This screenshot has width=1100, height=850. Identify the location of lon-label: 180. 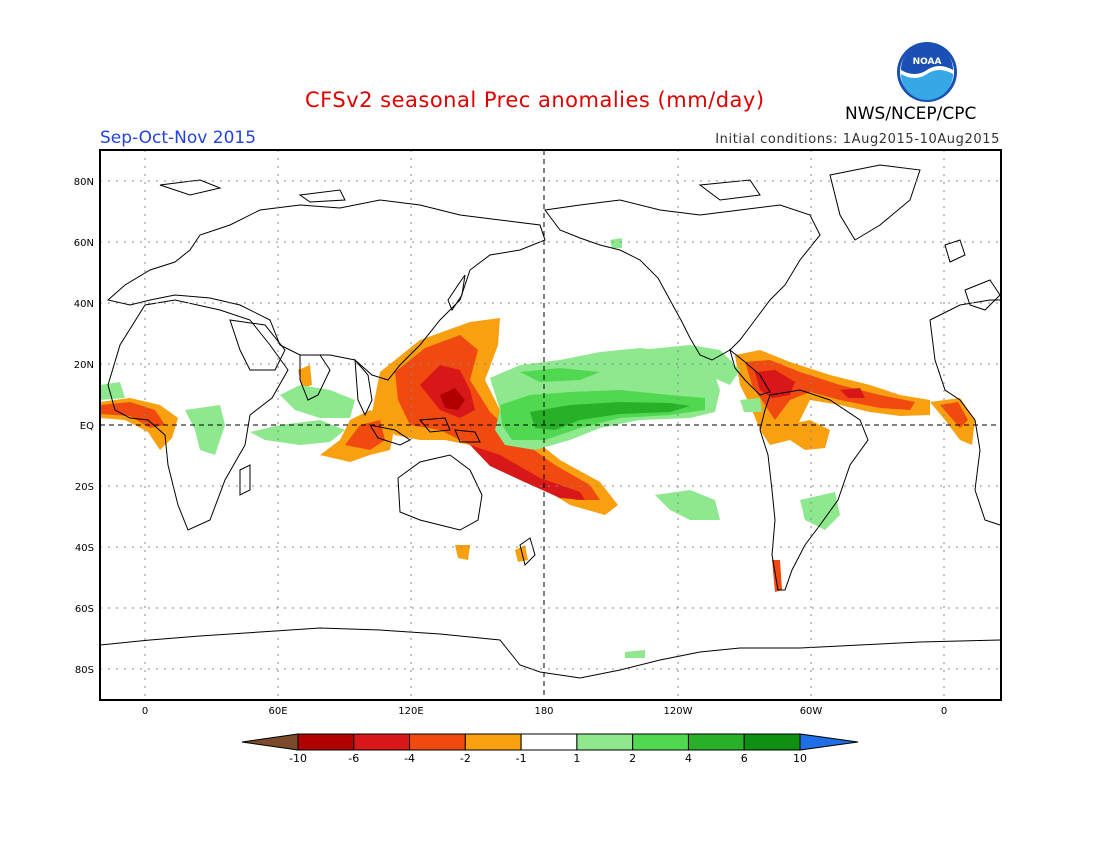
(543, 711).